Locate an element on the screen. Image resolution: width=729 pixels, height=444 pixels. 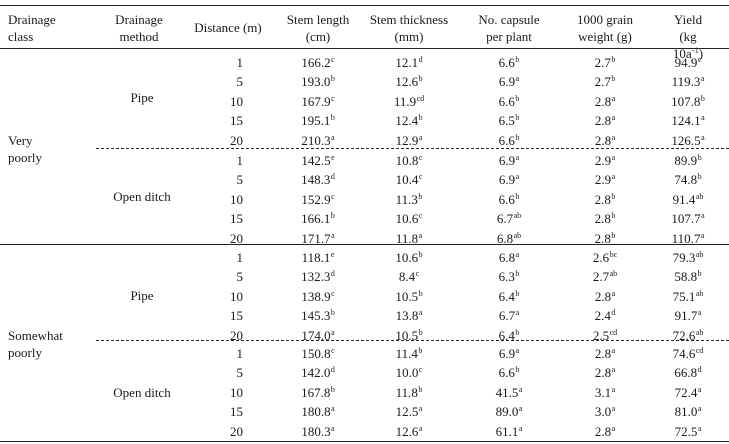
stem-thickness-cell: 12.6b is located at coordinates (408, 81).